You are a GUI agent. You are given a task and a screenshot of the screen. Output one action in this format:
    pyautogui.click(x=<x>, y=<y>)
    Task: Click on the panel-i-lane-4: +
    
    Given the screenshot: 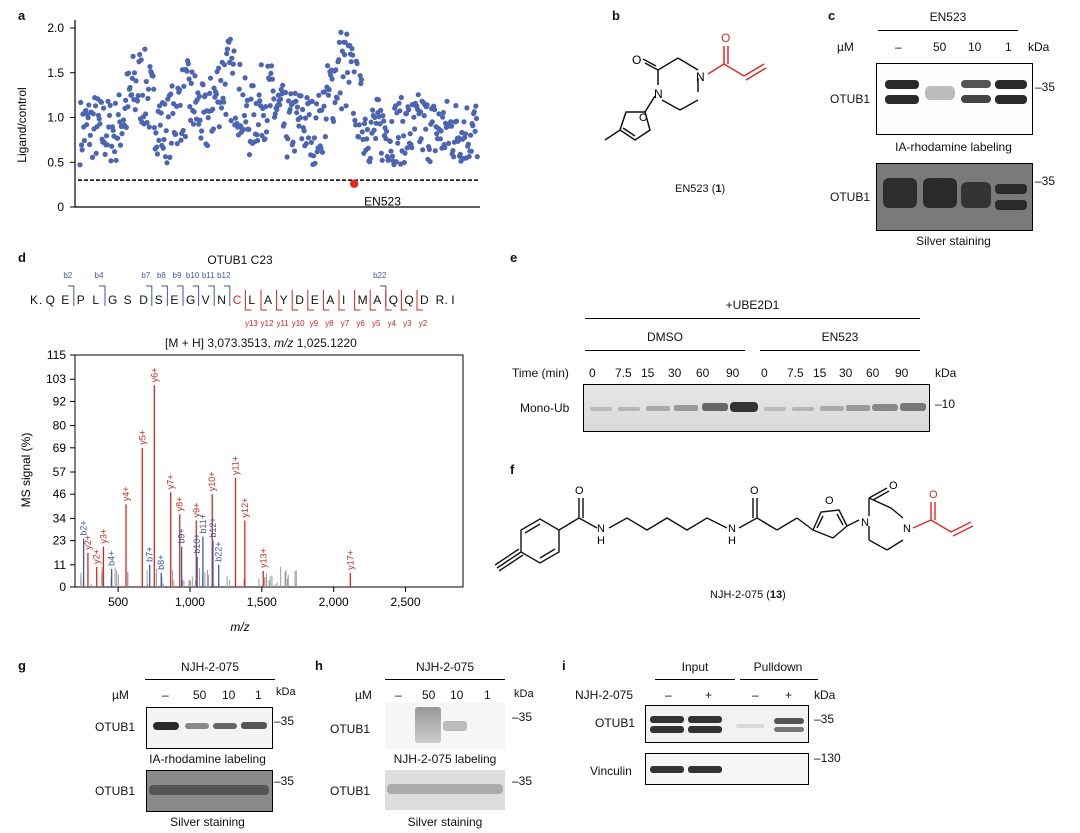 What is the action you would take?
    pyautogui.click(x=789, y=695)
    